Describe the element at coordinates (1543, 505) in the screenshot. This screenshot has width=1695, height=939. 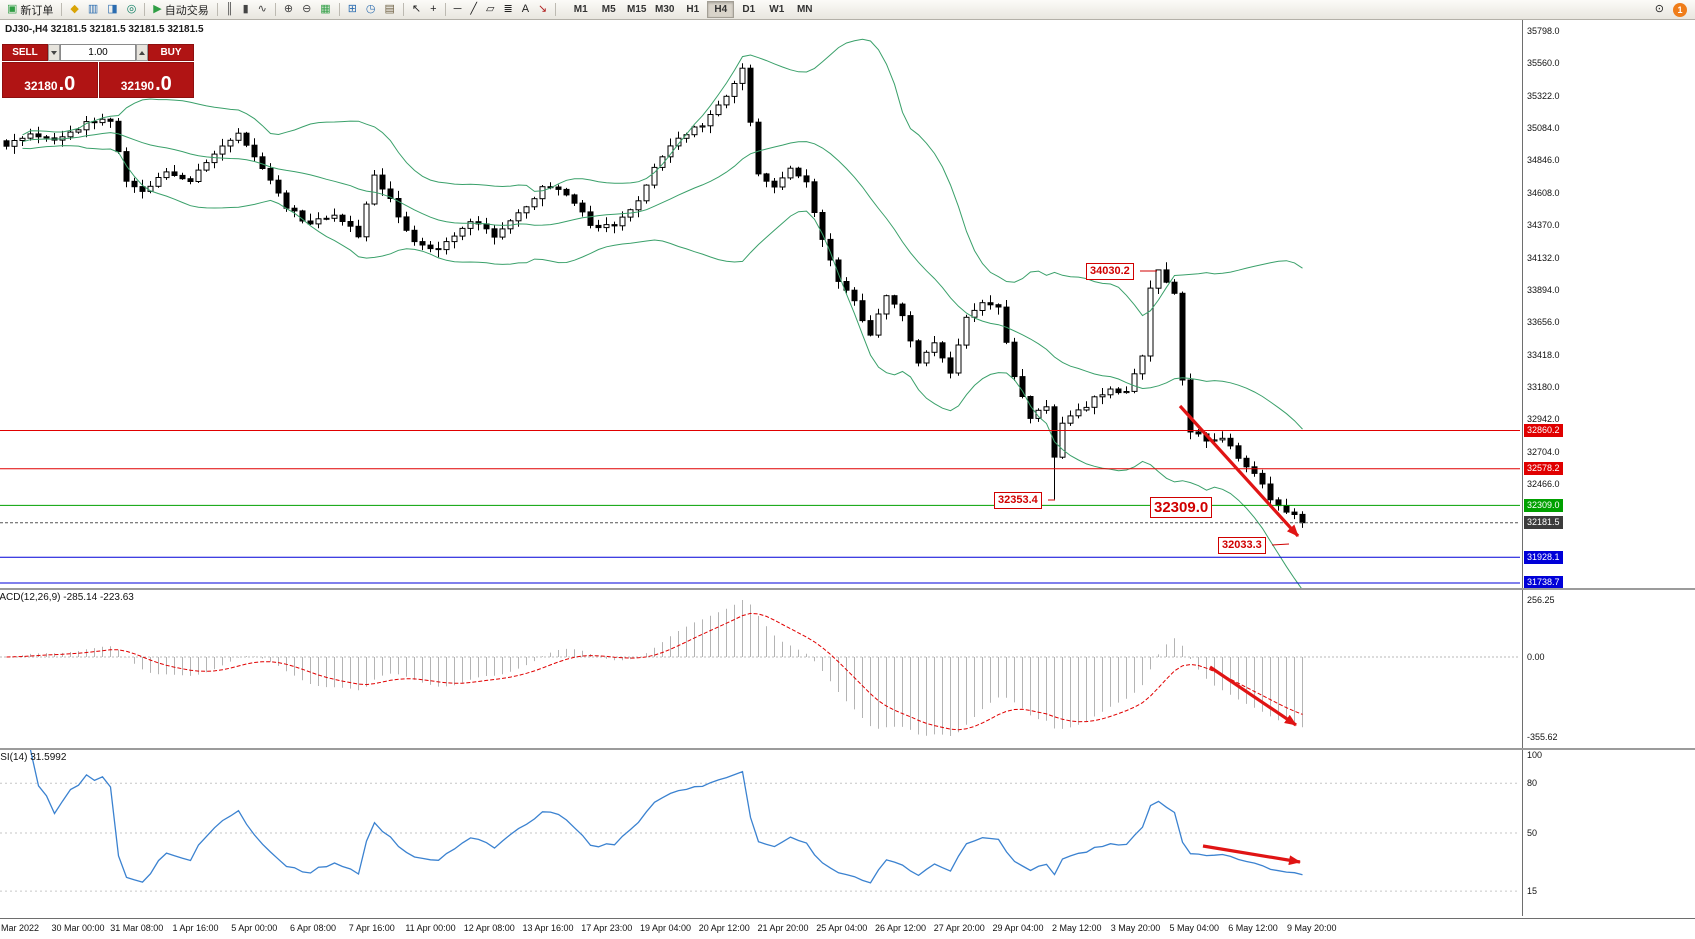
I see `price-level-badge: 32309.0` at that location.